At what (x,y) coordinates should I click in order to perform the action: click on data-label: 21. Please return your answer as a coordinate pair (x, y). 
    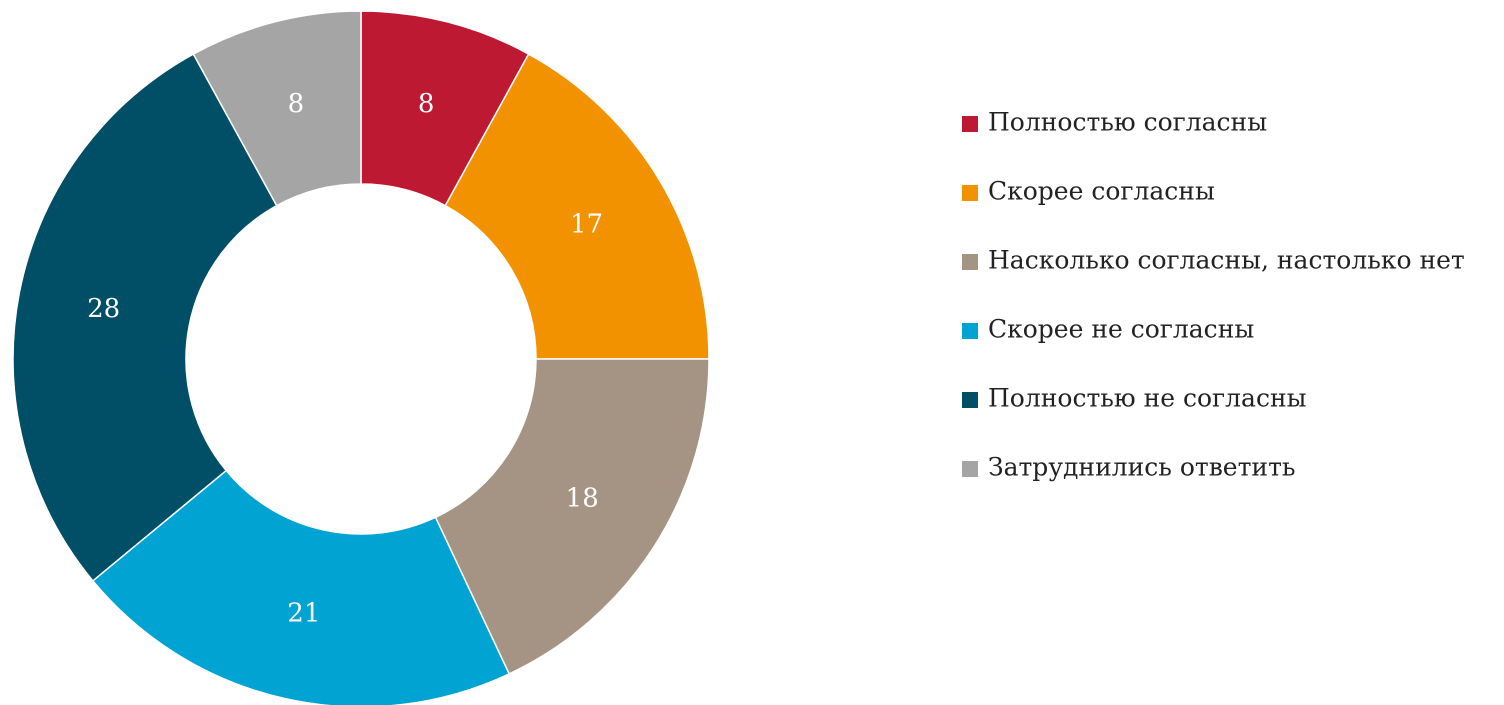
    Looking at the image, I should click on (303, 614).